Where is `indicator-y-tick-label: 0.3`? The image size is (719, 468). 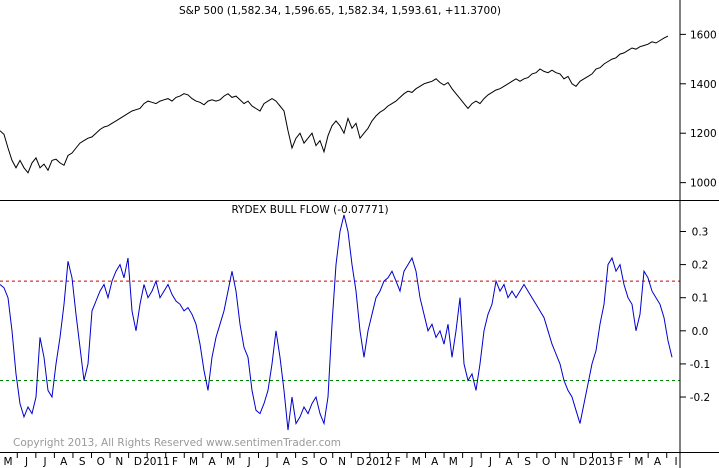 indicator-y-tick-label: 0.3 is located at coordinates (700, 232).